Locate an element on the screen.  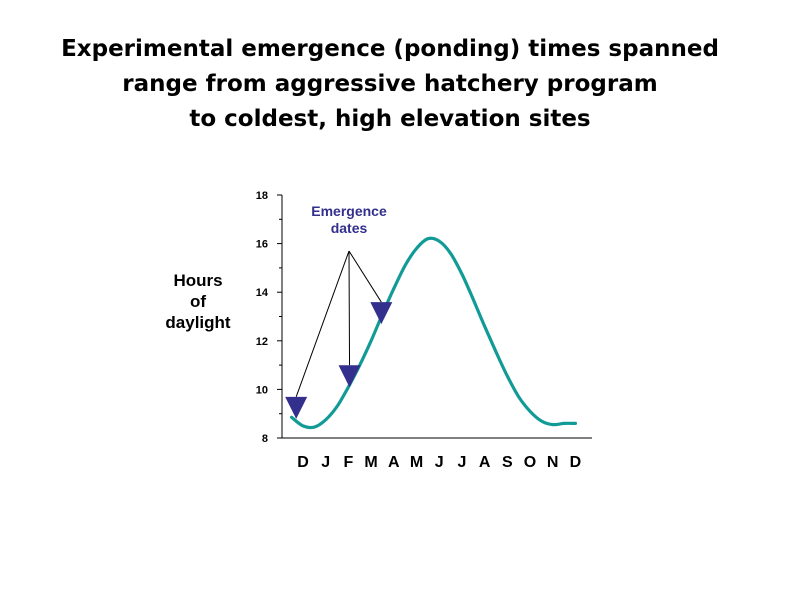
y-axis-label-line-3: daylight is located at coordinates (198, 322).